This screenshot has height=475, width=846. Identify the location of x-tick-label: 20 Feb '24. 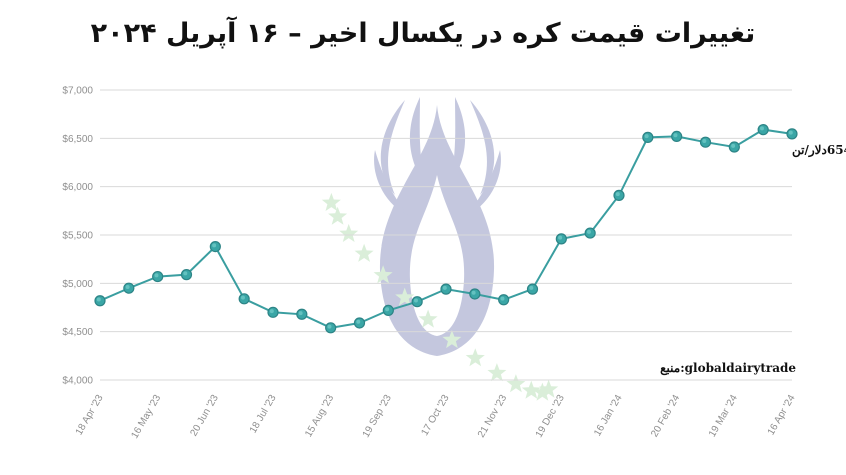
(665, 416).